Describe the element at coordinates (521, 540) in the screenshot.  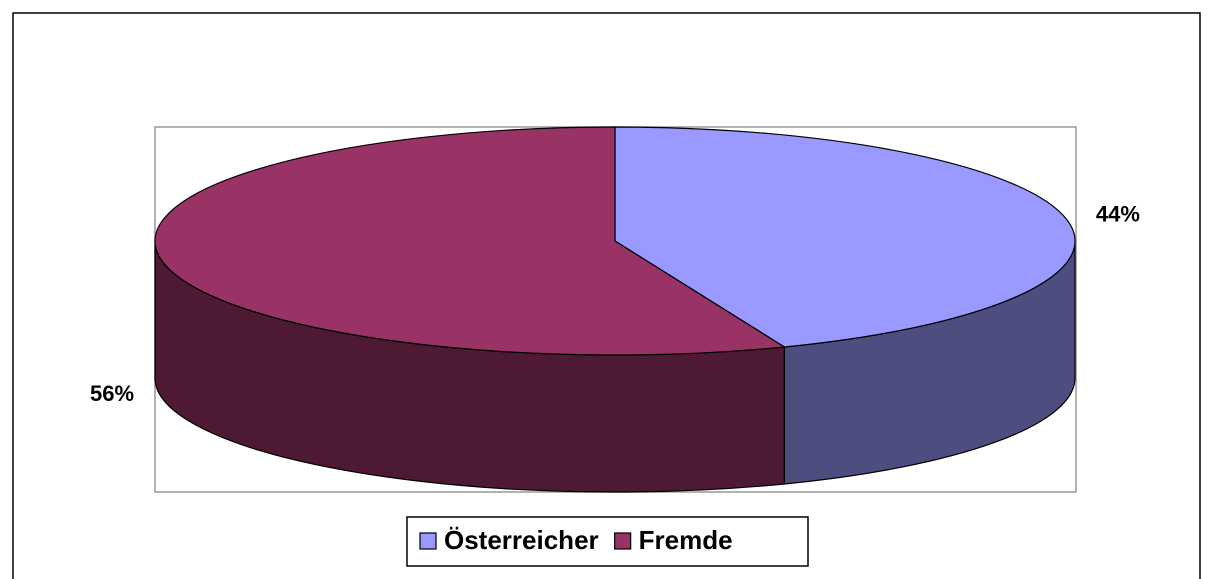
I see `legend-label: Österreicher` at that location.